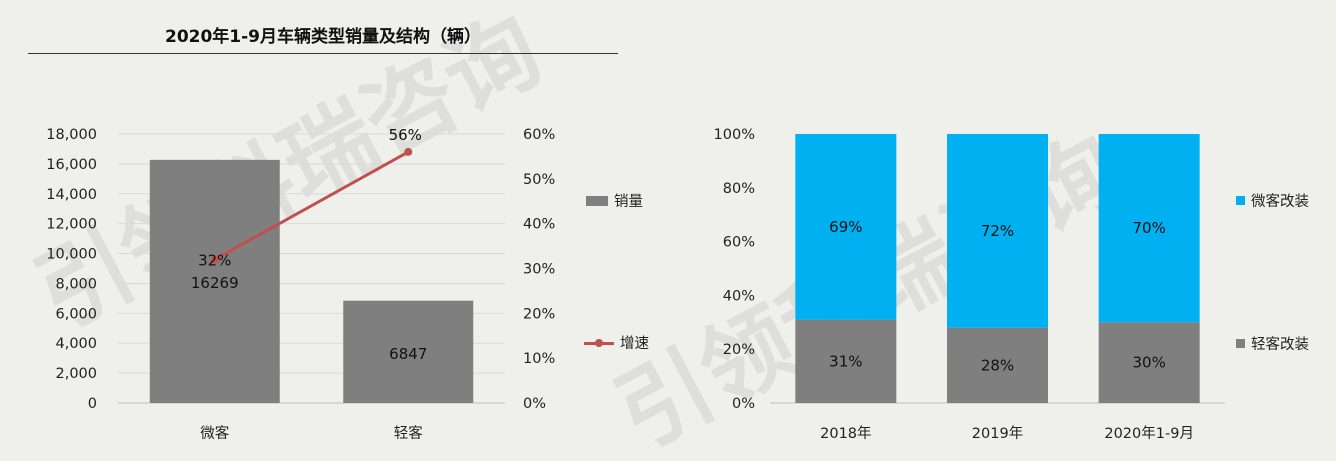  Describe the element at coordinates (1280, 345) in the screenshot. I see `legend-label-light-conversion: 轻客改装` at that location.